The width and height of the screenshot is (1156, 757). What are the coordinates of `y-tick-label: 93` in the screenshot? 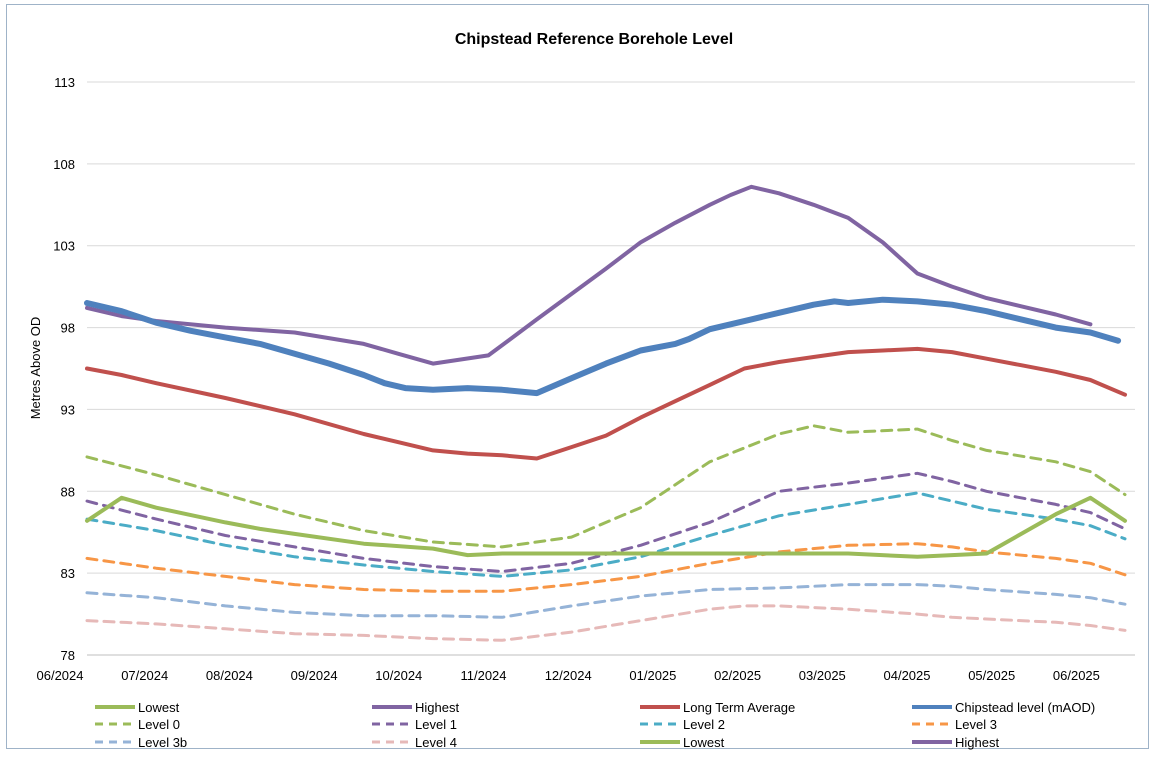 It's located at (68, 409).